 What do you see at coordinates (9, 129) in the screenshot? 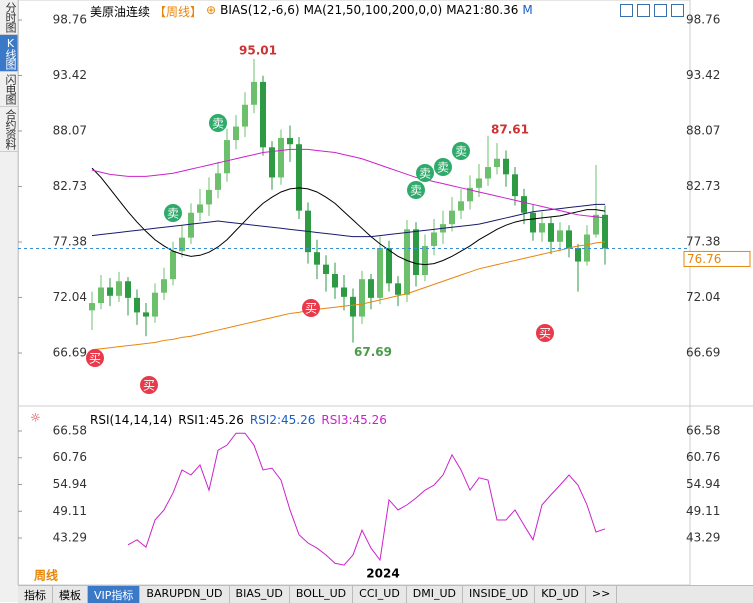
I see `side-tab: 合约资料` at bounding box center [9, 129].